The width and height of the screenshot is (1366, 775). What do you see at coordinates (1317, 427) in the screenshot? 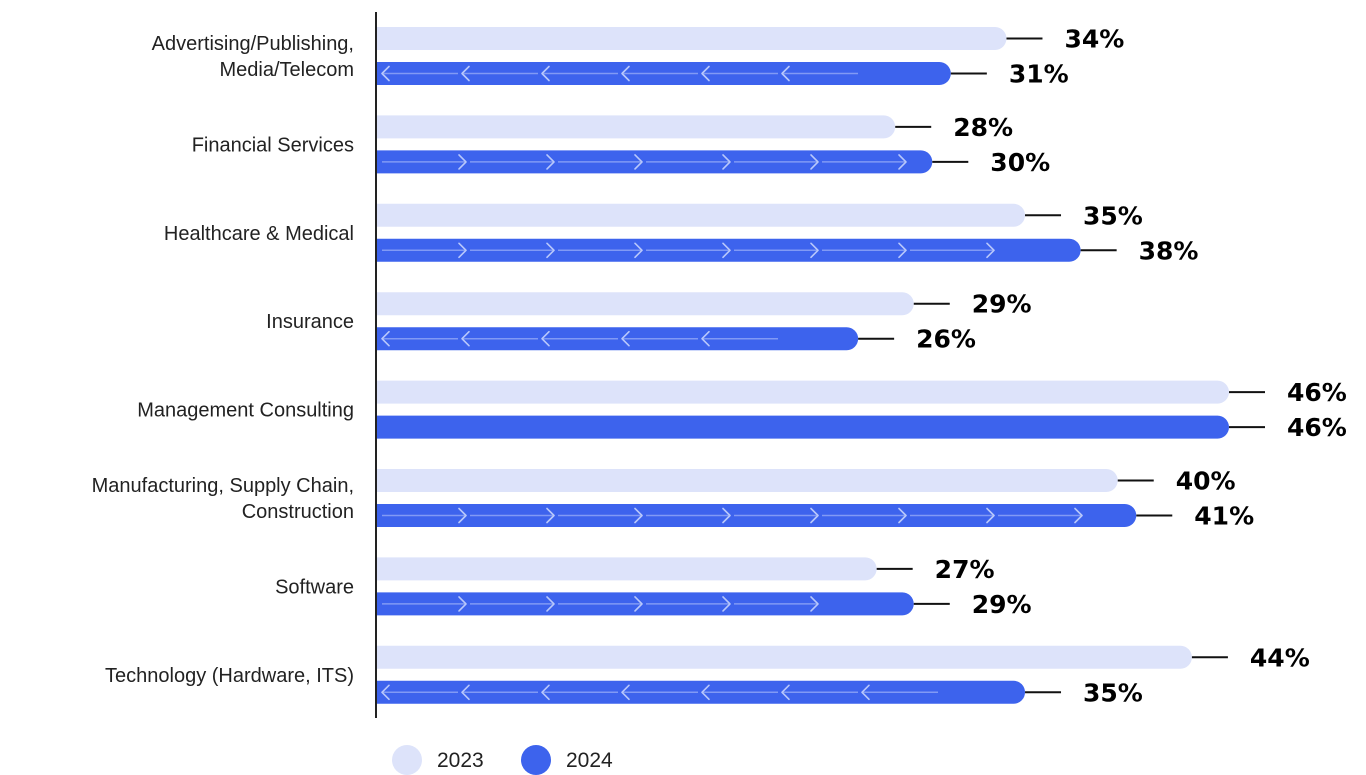
I see `value-label-2024-4: 46%` at bounding box center [1317, 427].